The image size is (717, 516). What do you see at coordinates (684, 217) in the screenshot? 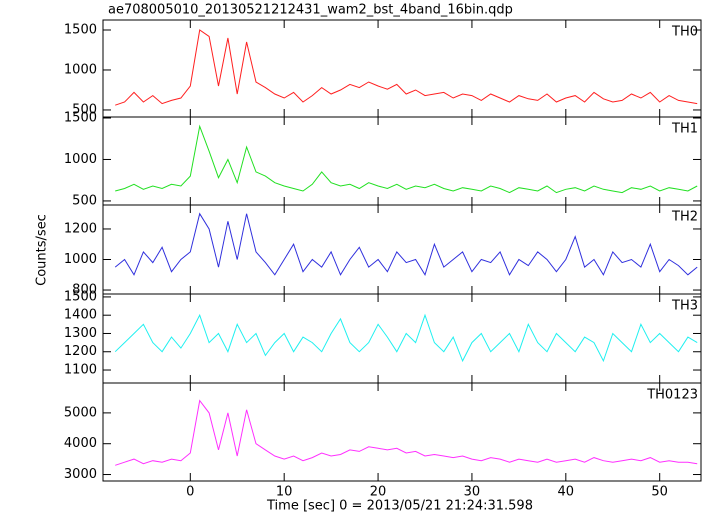
I see `panel-label: TH2` at bounding box center [684, 217].